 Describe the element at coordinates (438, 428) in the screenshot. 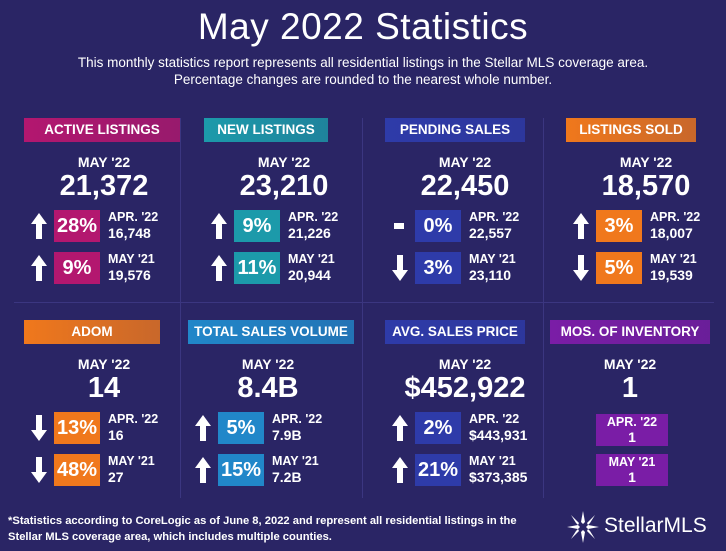

I see `percent-change: 2%` at that location.